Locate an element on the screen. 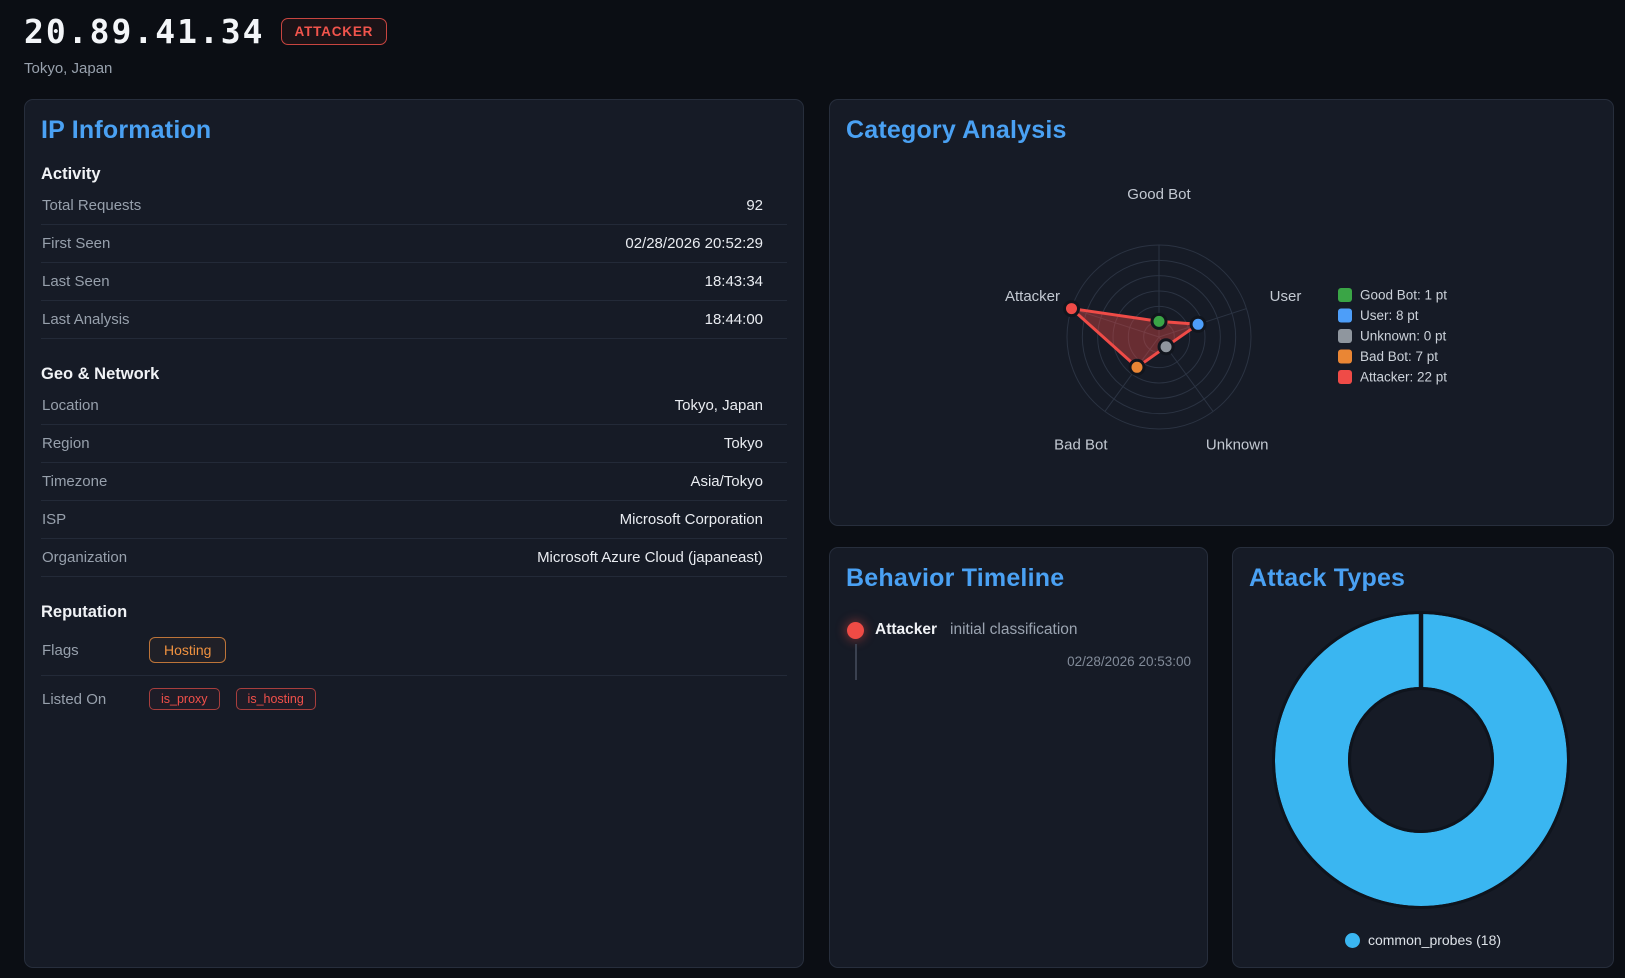  row-label: Location is located at coordinates (70, 405).